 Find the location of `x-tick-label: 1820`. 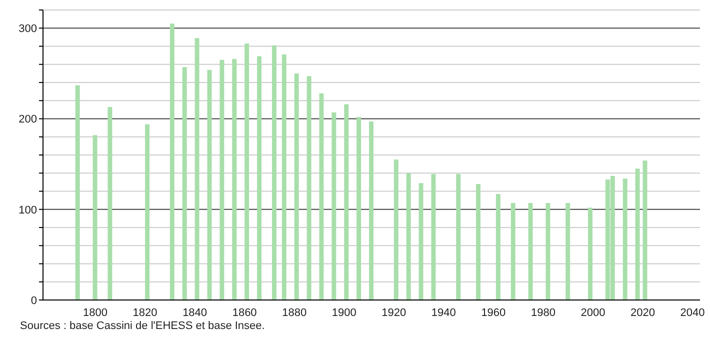

x-tick-label: 1820 is located at coordinates (145, 312).